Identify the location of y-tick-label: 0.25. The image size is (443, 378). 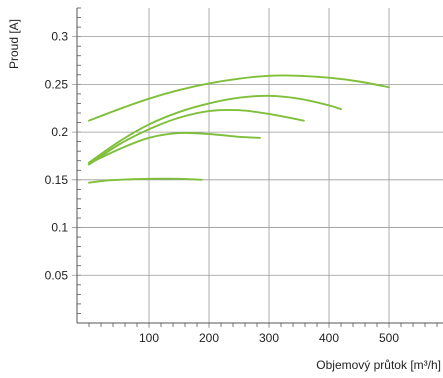
(57, 84).